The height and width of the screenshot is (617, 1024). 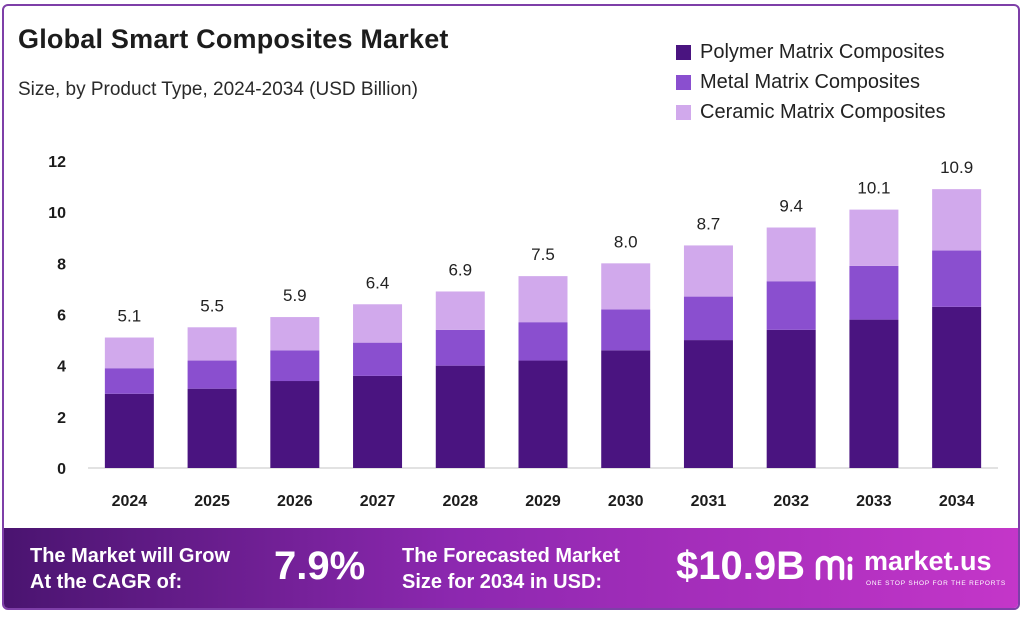 I want to click on bar-2034-metal, so click(x=957, y=278).